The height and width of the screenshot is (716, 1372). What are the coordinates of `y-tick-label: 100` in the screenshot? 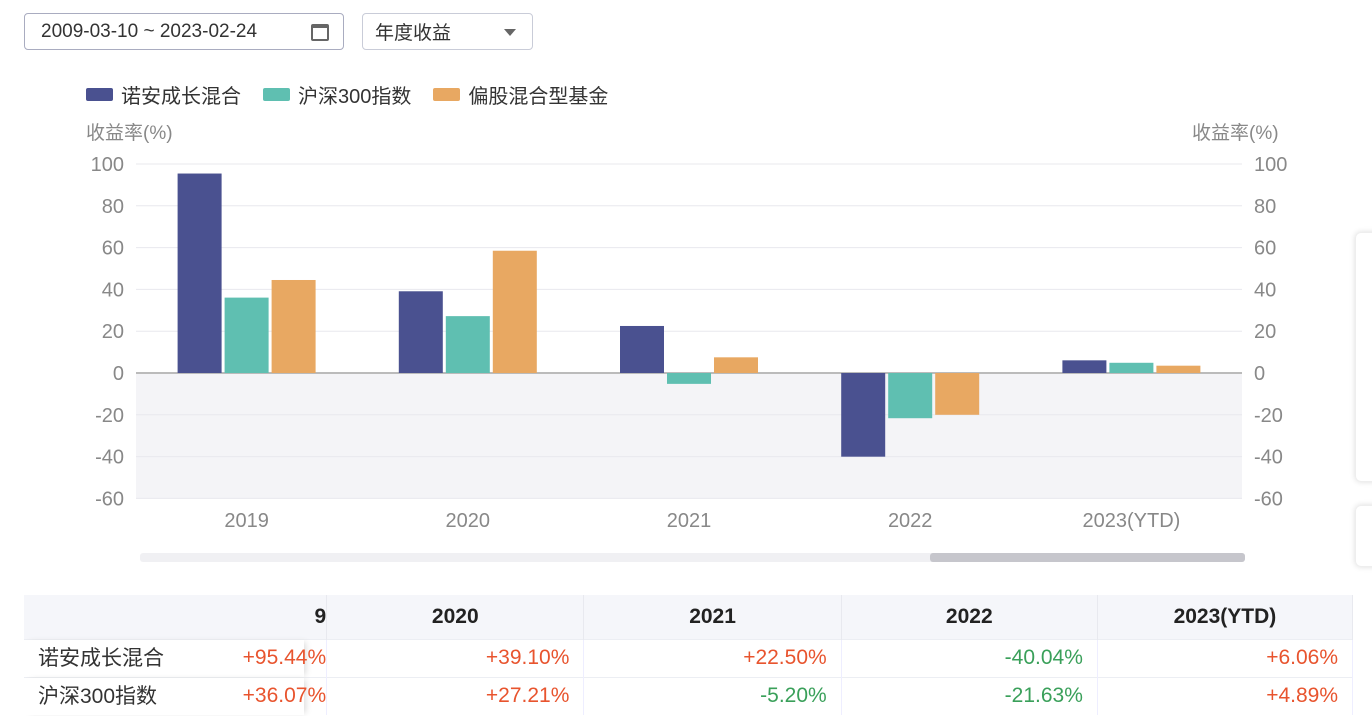 It's located at (107, 165).